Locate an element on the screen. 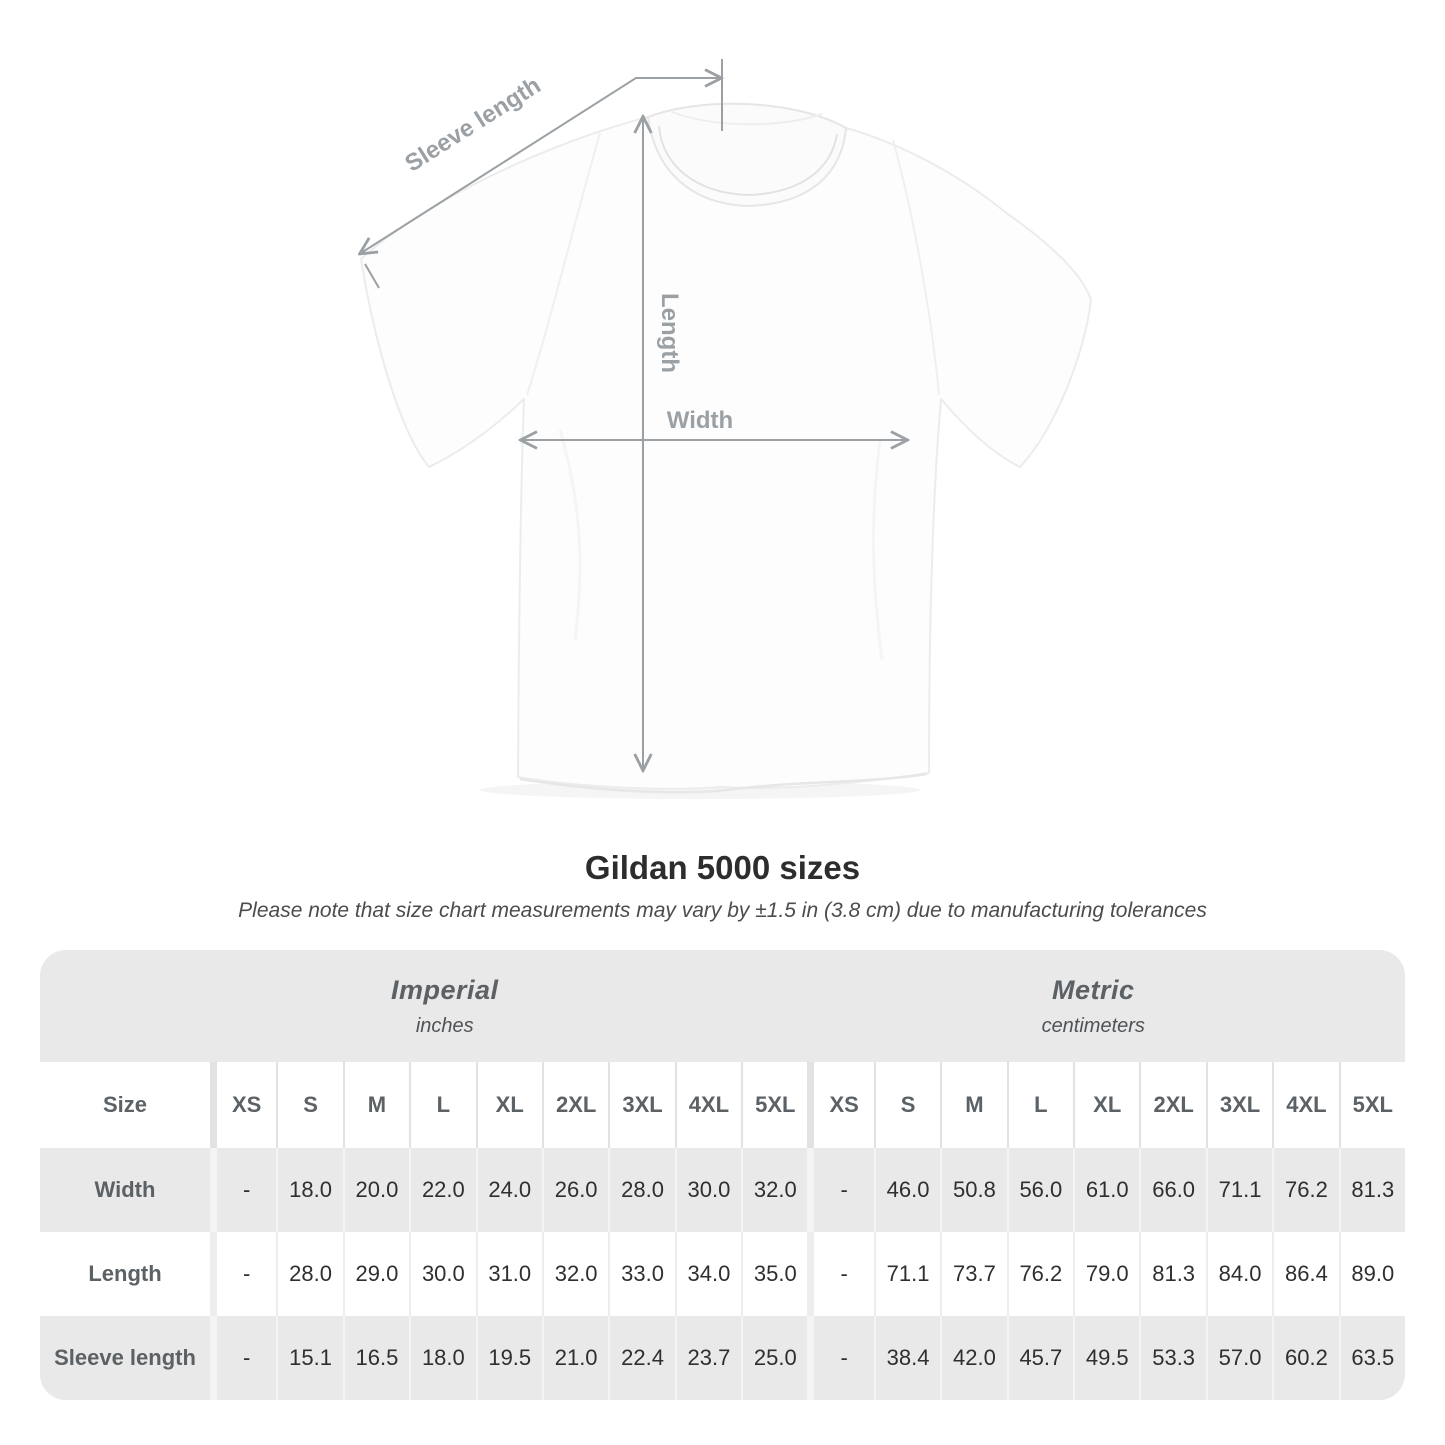 The width and height of the screenshot is (1445, 1445). size-header-metric-5xl: 5XL is located at coordinates (1371, 1105).